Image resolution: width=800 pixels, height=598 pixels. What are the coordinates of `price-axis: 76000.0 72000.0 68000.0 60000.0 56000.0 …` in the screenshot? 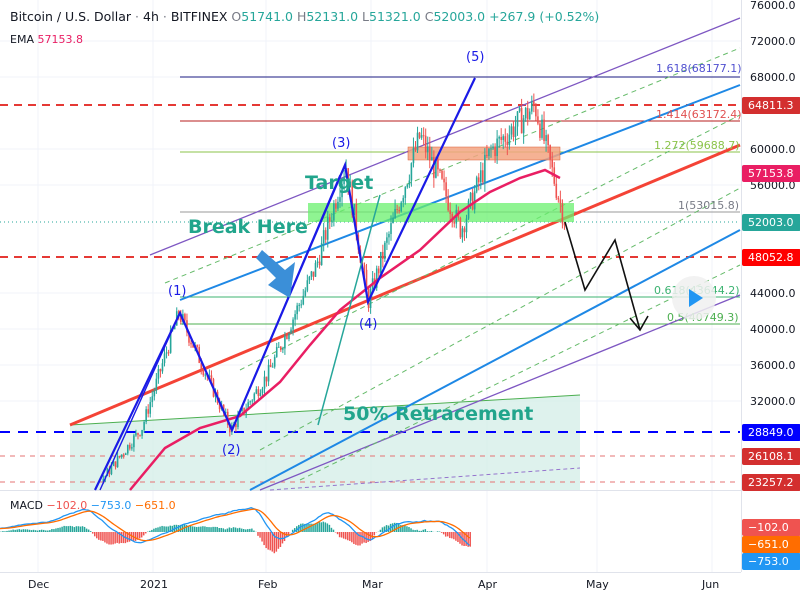 It's located at (770, 286).